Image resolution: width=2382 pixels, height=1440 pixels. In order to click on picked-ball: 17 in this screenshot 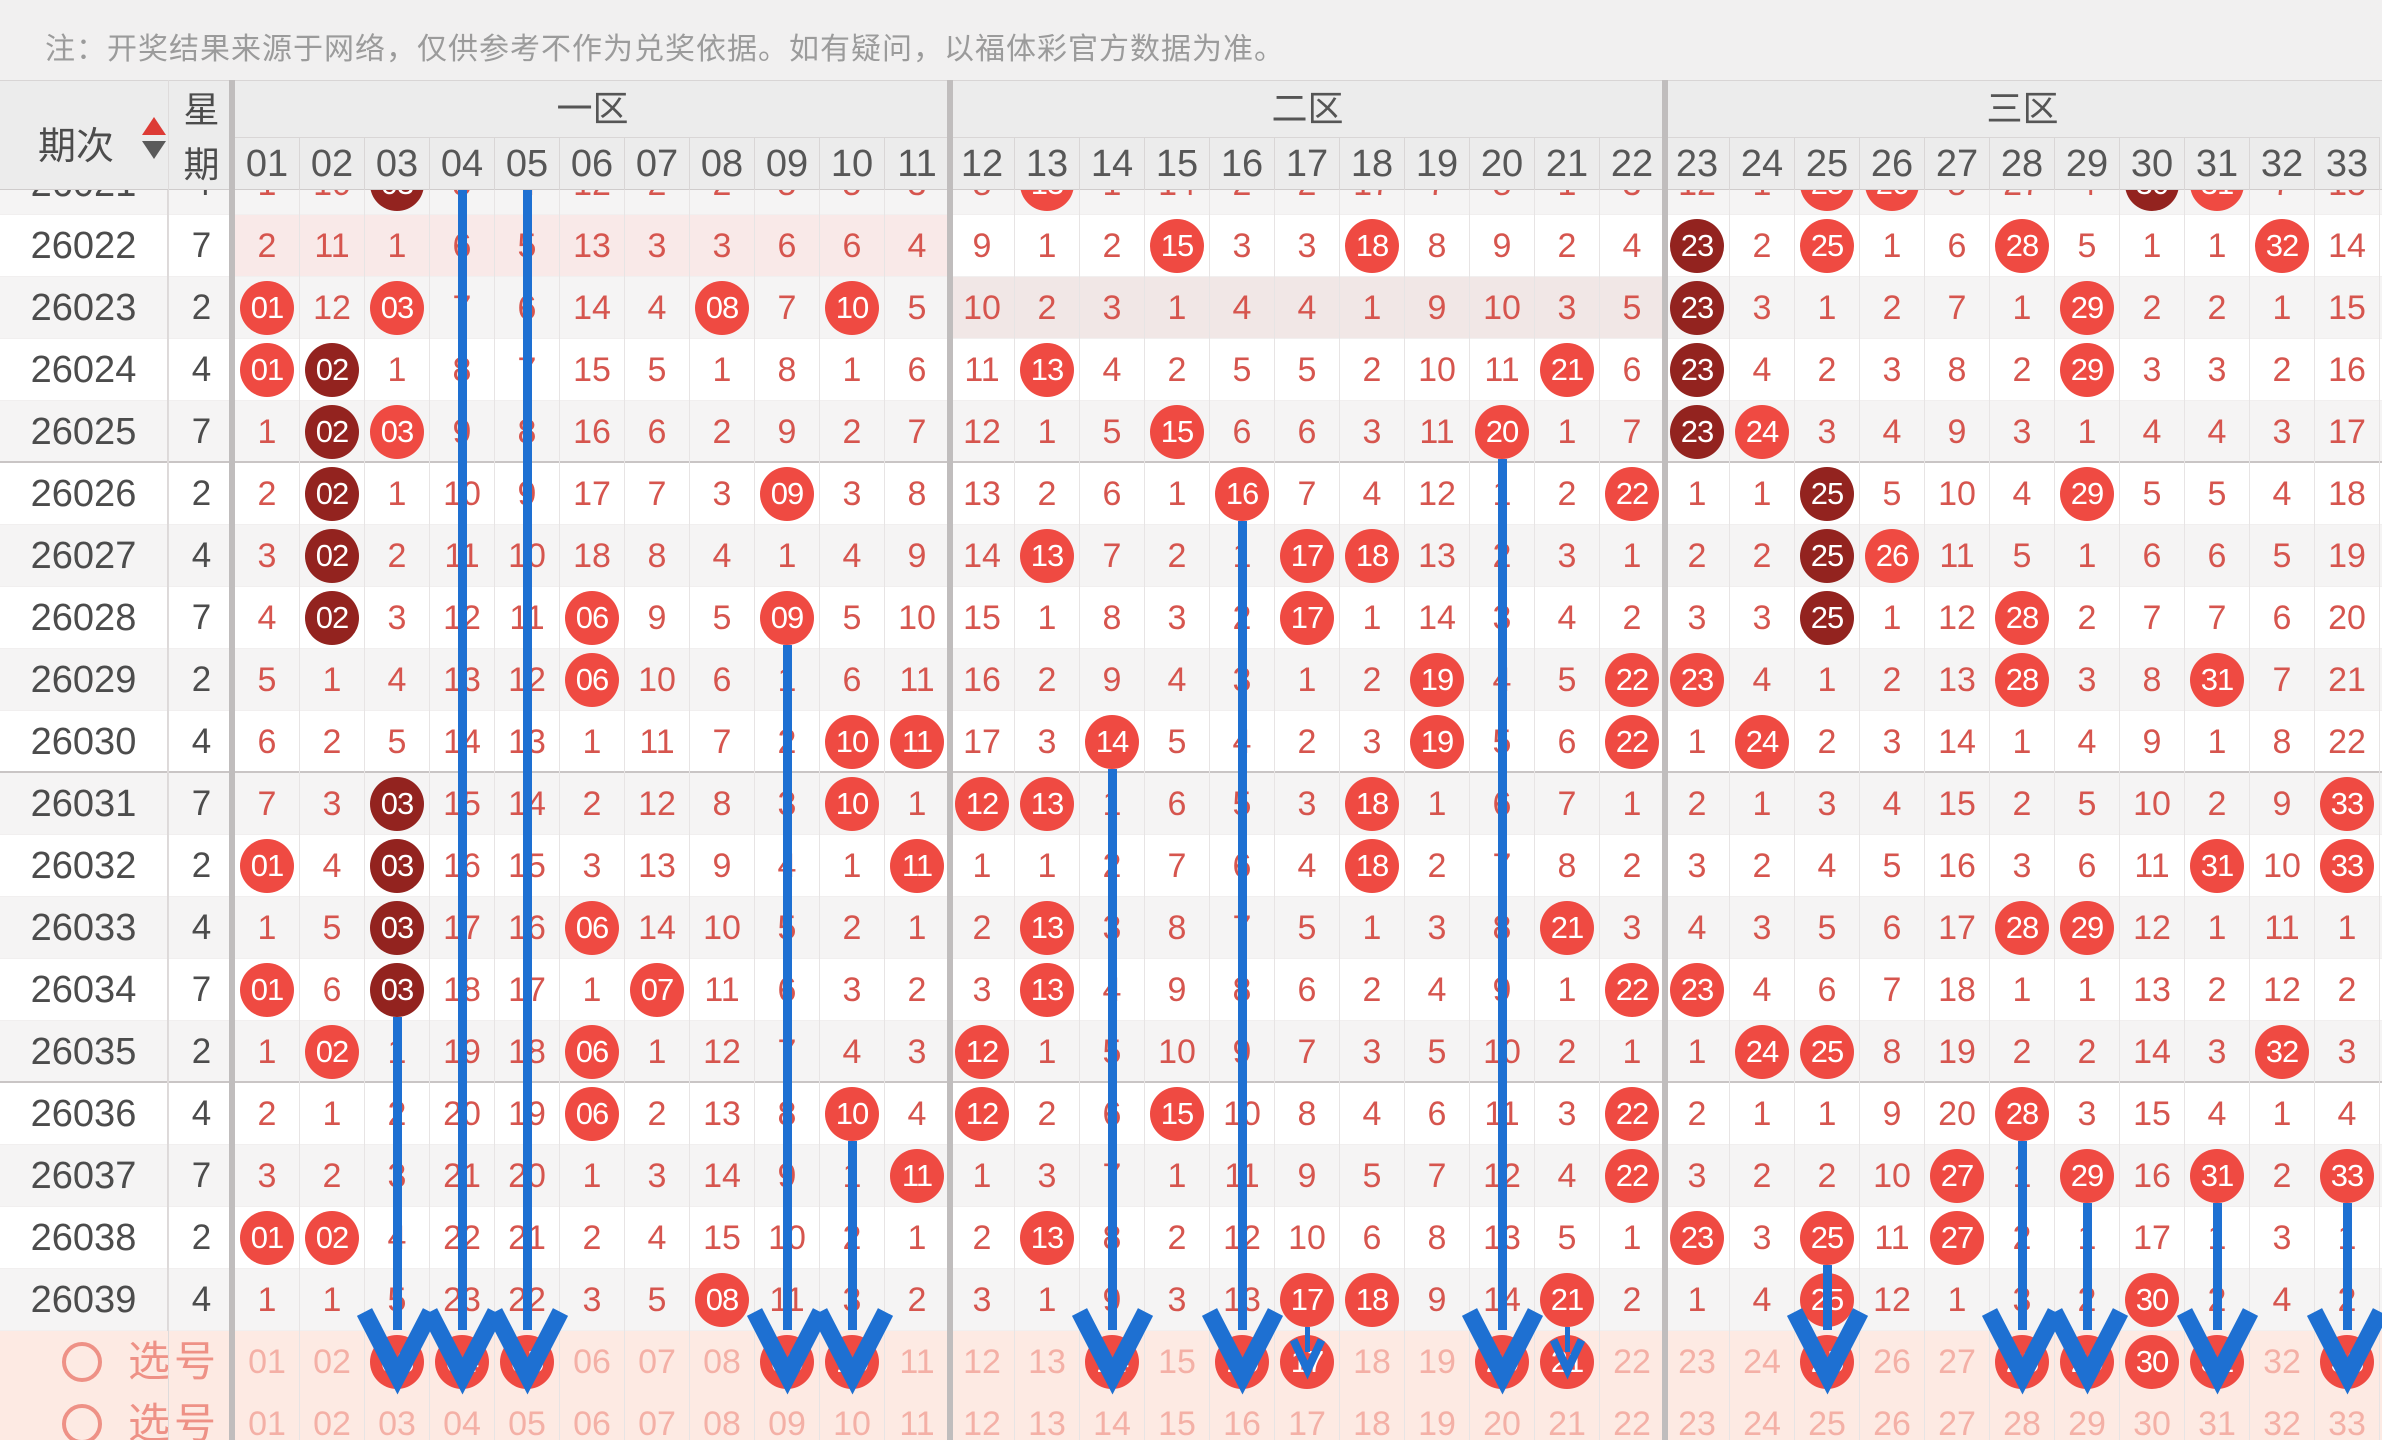, I will do `click(1307, 1362)`.